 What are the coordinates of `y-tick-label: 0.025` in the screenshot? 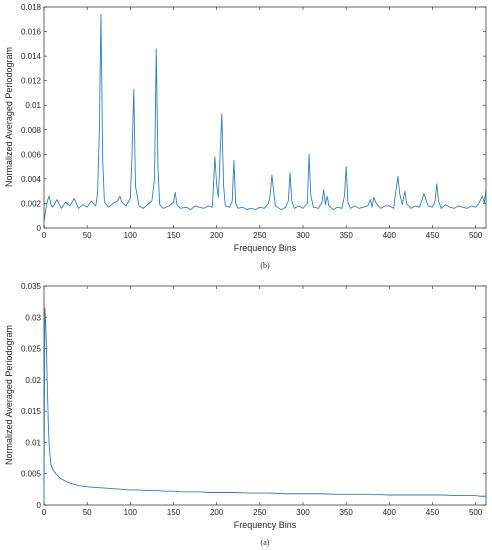 It's located at (31, 349).